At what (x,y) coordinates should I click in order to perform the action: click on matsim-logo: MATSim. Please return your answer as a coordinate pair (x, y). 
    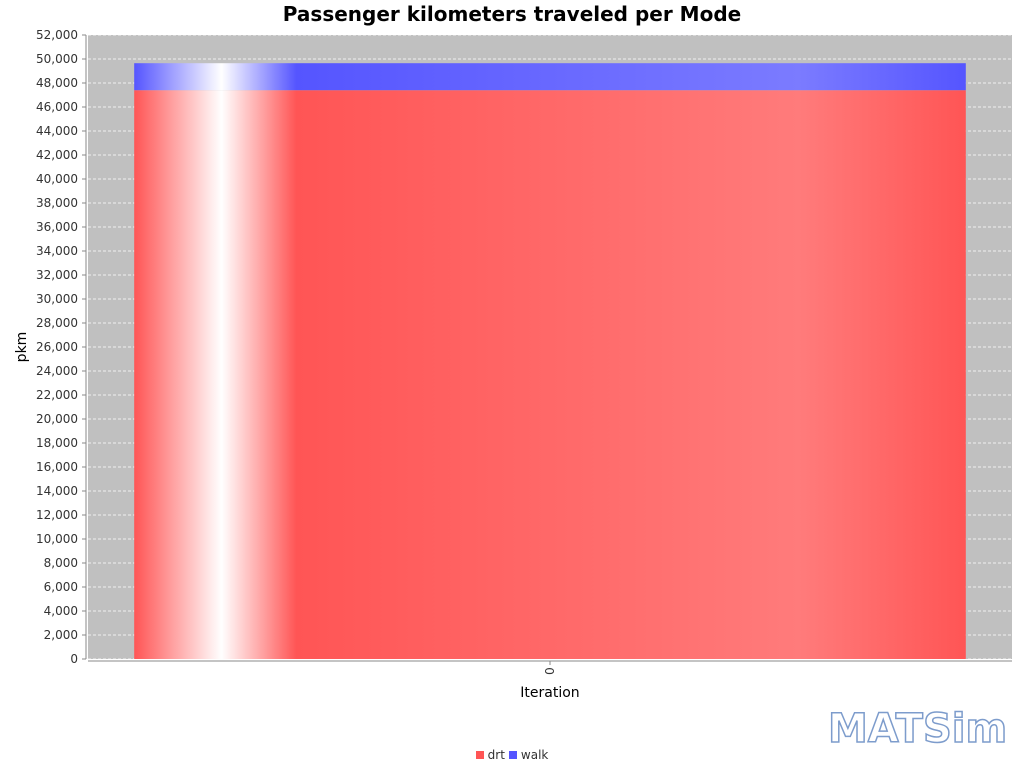
    Looking at the image, I should click on (917, 728).